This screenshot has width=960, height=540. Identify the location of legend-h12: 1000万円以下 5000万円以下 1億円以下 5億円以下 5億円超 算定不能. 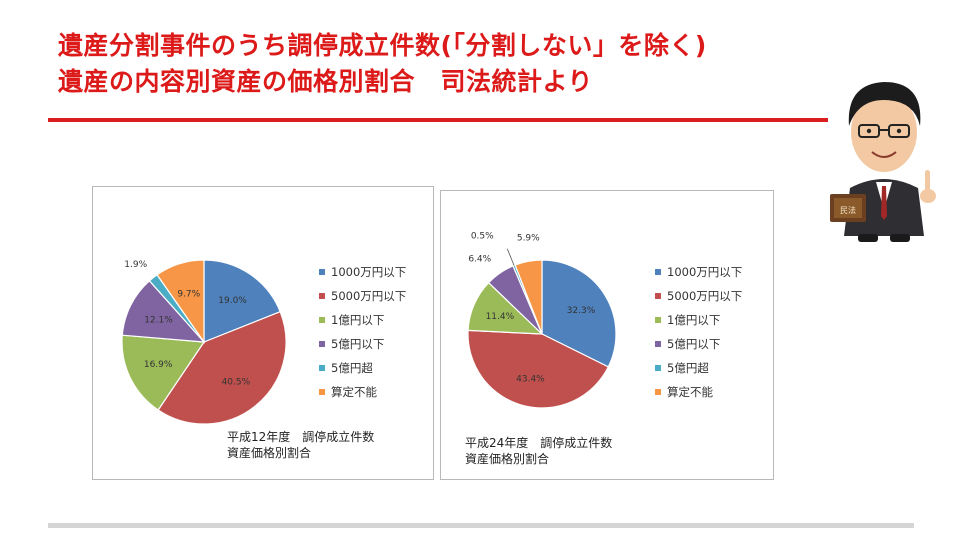
(362, 332).